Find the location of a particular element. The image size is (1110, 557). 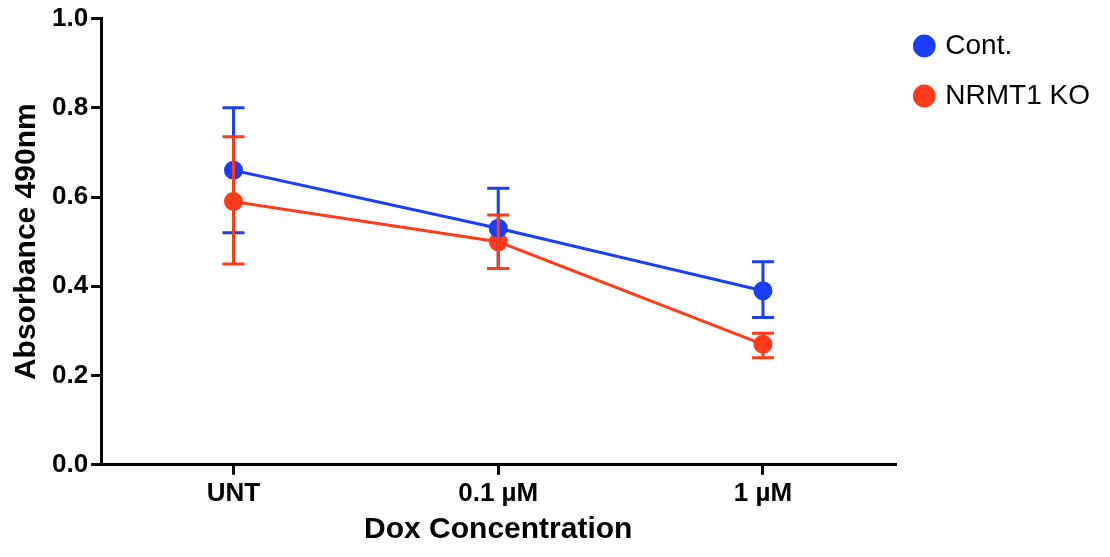

y-tick-label: 0.0 is located at coordinates (70, 462).